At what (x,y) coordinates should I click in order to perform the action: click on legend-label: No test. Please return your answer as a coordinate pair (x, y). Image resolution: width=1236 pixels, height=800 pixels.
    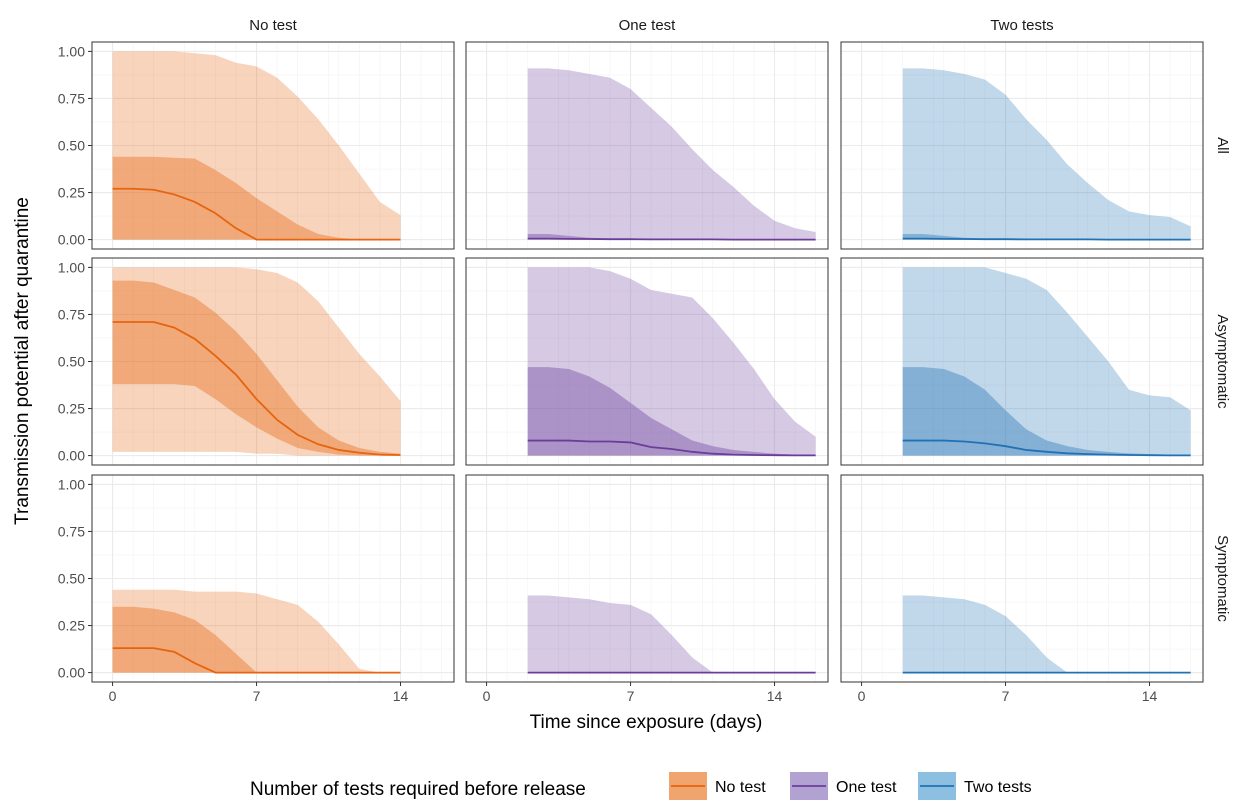
    Looking at the image, I should click on (740, 787).